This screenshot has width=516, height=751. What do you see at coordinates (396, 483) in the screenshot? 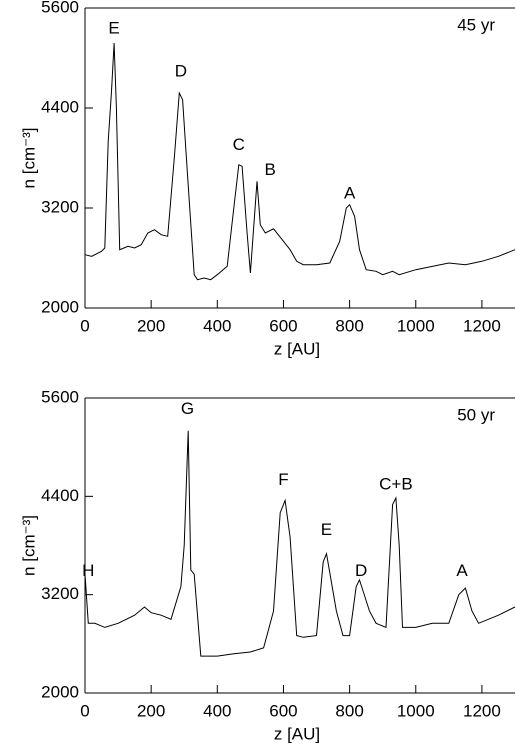
I see `peak-label: C+B` at bounding box center [396, 483].